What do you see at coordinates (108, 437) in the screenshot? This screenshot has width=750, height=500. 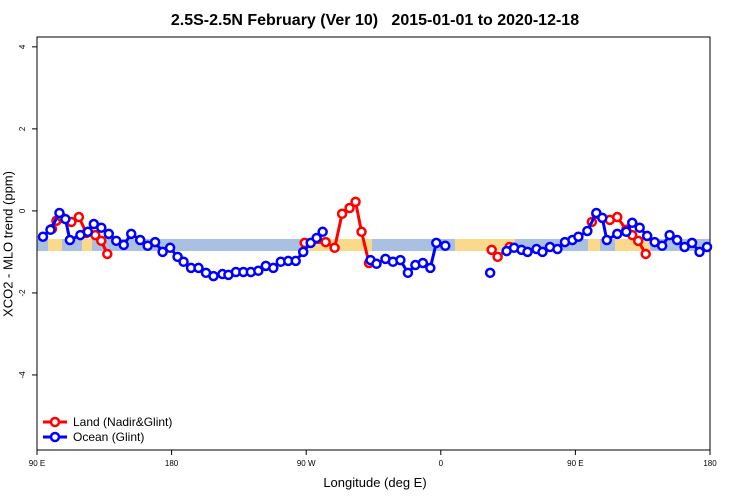 I see `legend-label: Ocean (Glint)` at bounding box center [108, 437].